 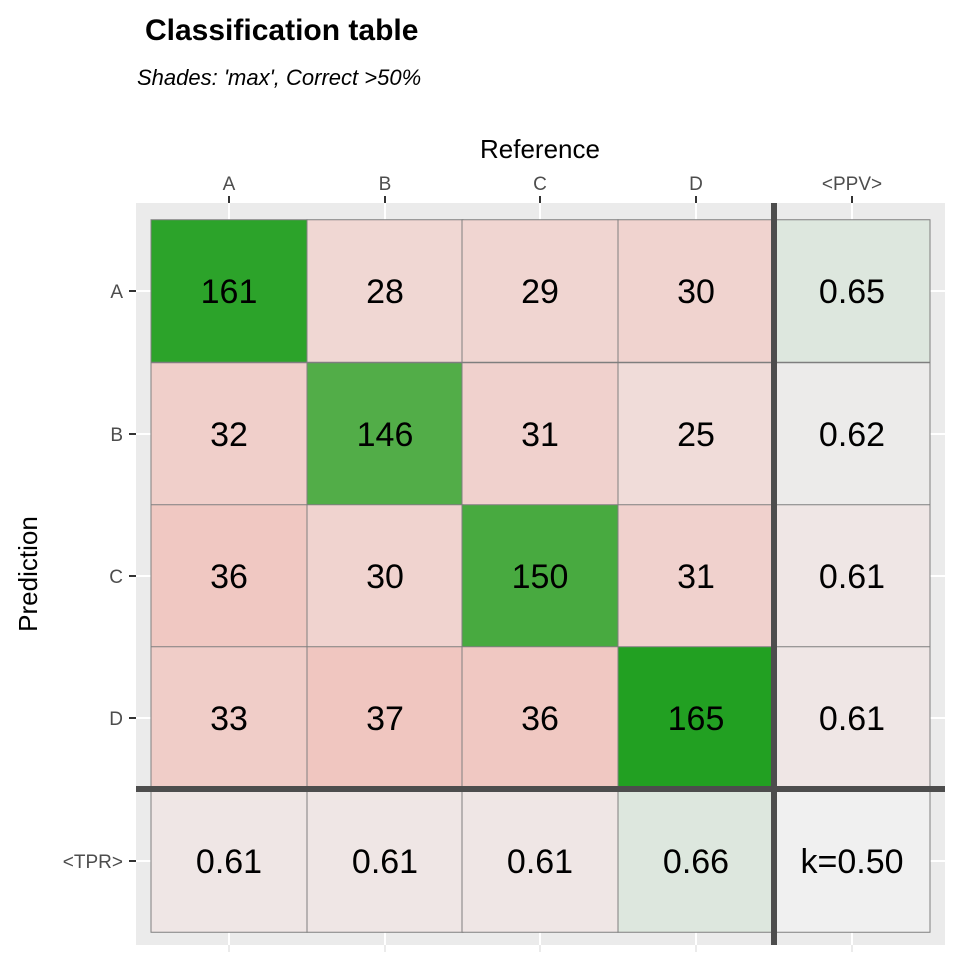 I want to click on x-tick-label-4: <PPV>, so click(x=852, y=184).